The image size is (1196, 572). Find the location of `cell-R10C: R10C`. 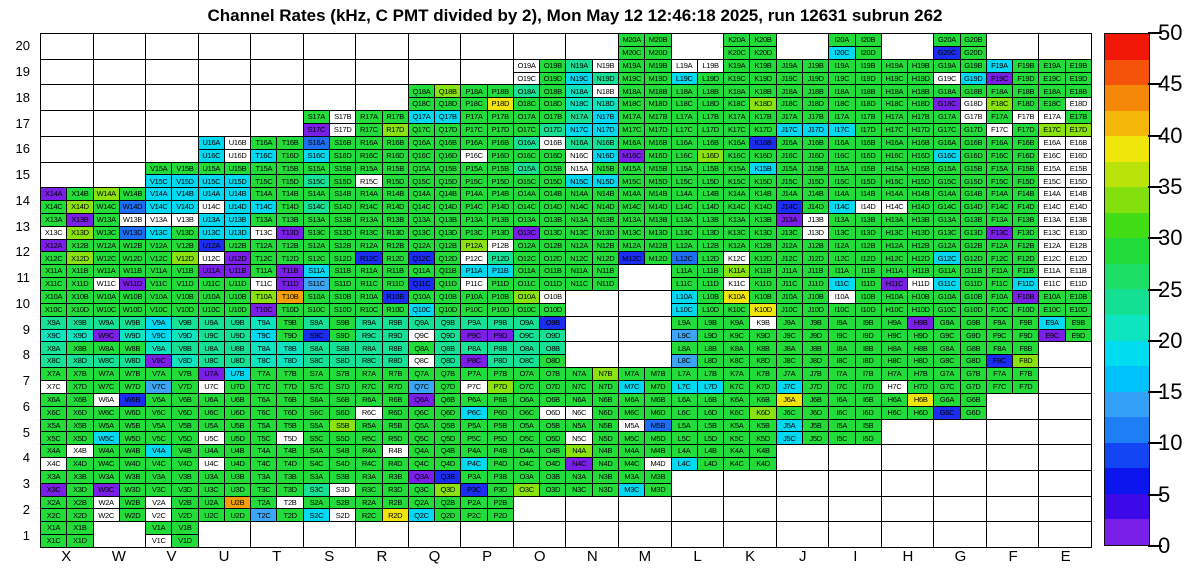

cell-R10C: R10C is located at coordinates (369, 309).